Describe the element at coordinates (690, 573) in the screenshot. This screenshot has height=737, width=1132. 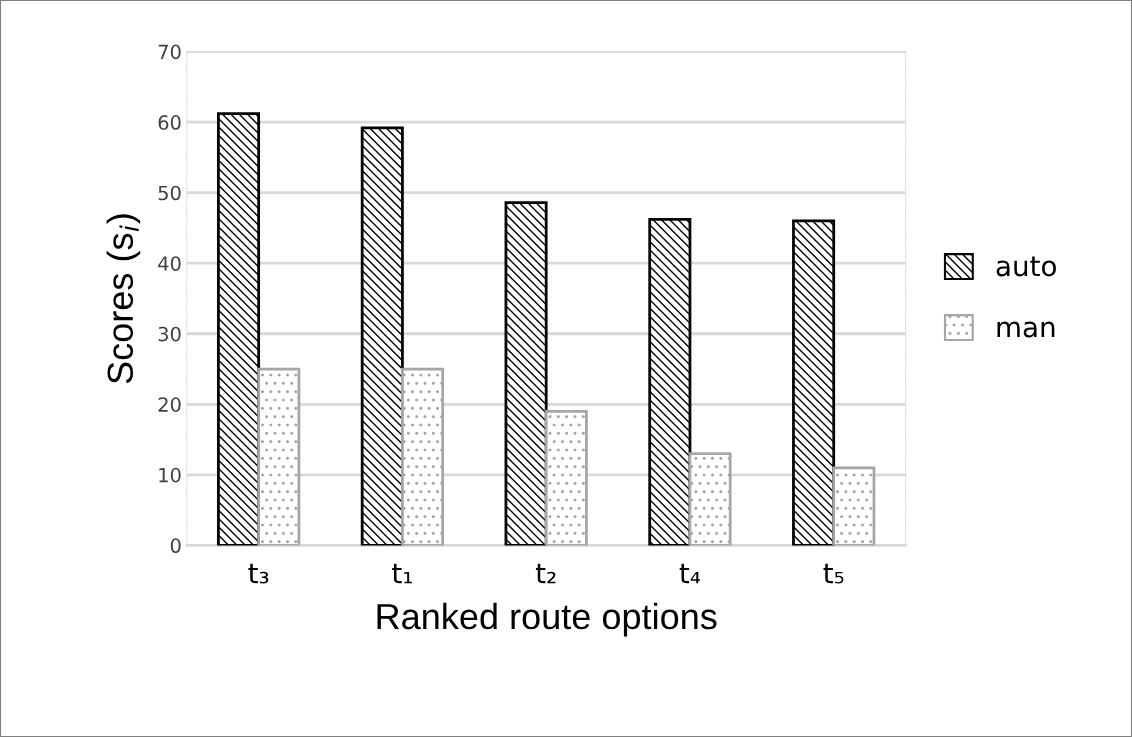
I see `x-tick-label: t₄` at that location.